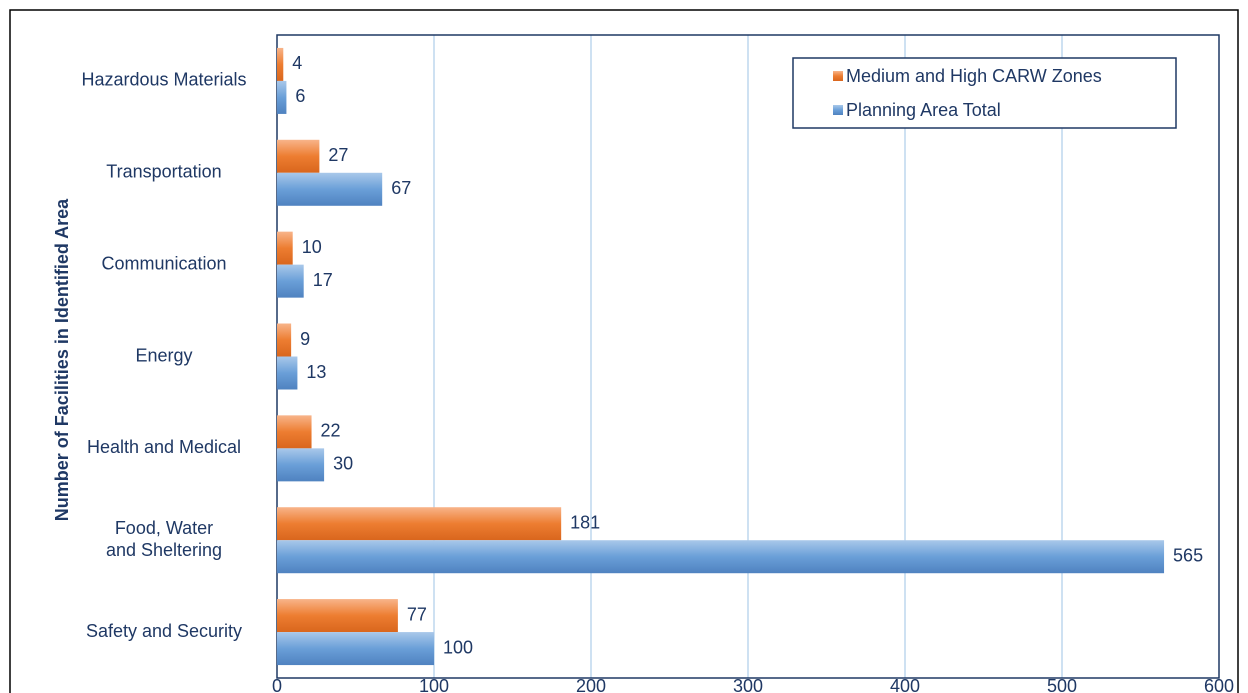  Describe the element at coordinates (287, 373) in the screenshot. I see `bar-energy-planning-total` at that location.